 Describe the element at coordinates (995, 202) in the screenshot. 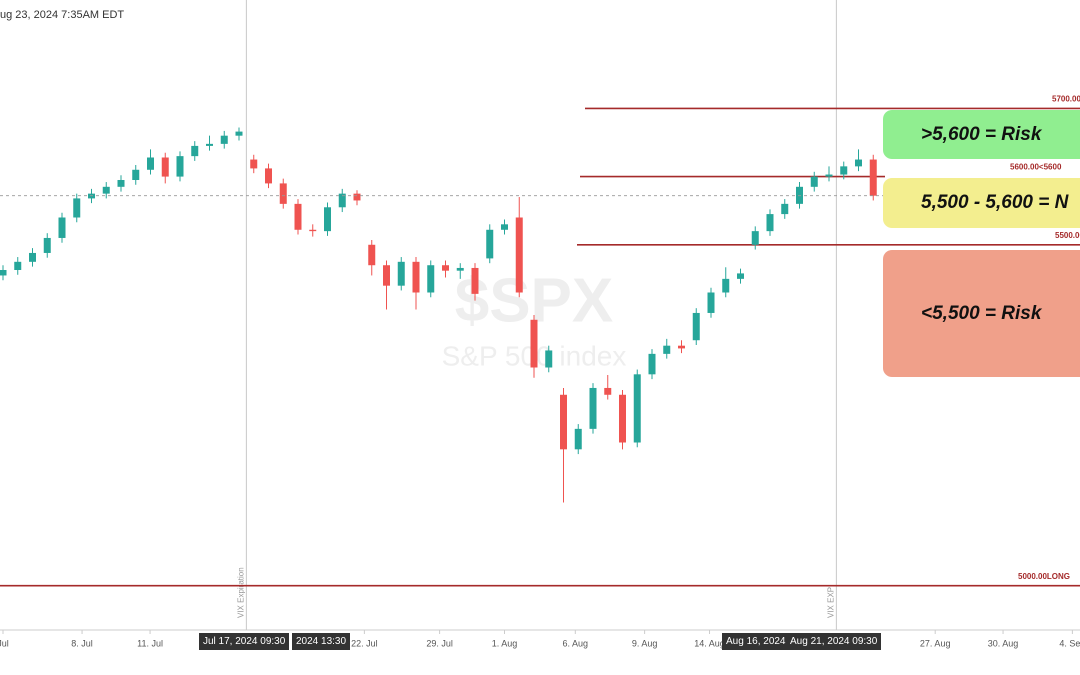

I see `zone-label: 5,500 - 5,600 = N` at that location.